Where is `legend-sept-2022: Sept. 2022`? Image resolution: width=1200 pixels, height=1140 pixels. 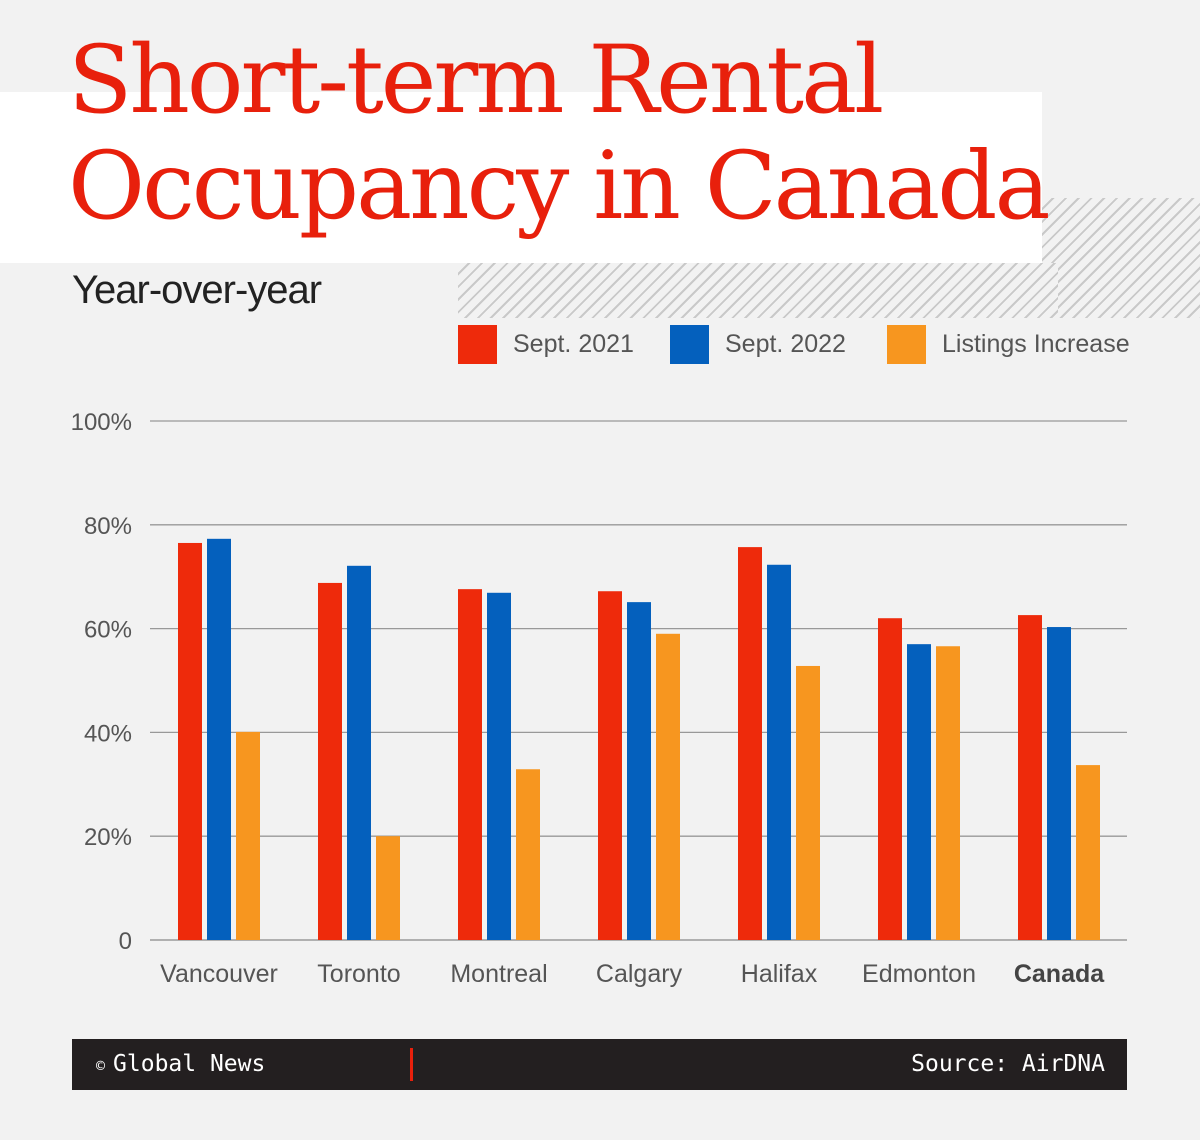
legend-sept-2022: Sept. 2022 is located at coordinates (758, 344).